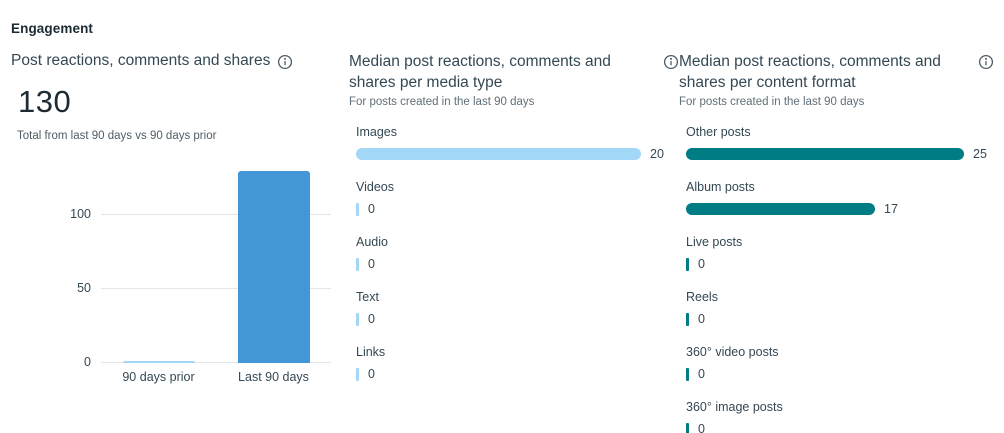  Describe the element at coordinates (192, 288) in the screenshot. I see `grid-line: 50` at that location.